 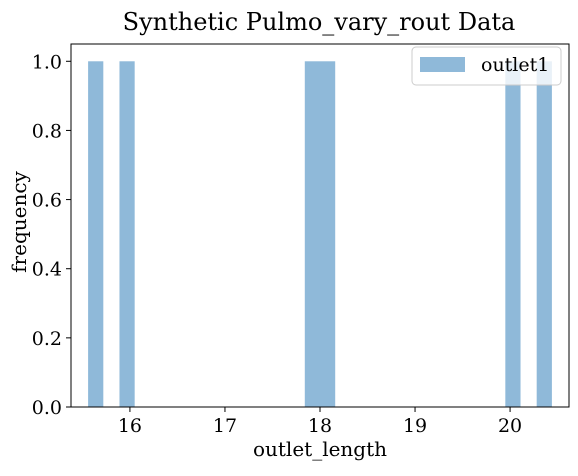 I want to click on y-tick-label: 0.0, so click(x=47, y=408).